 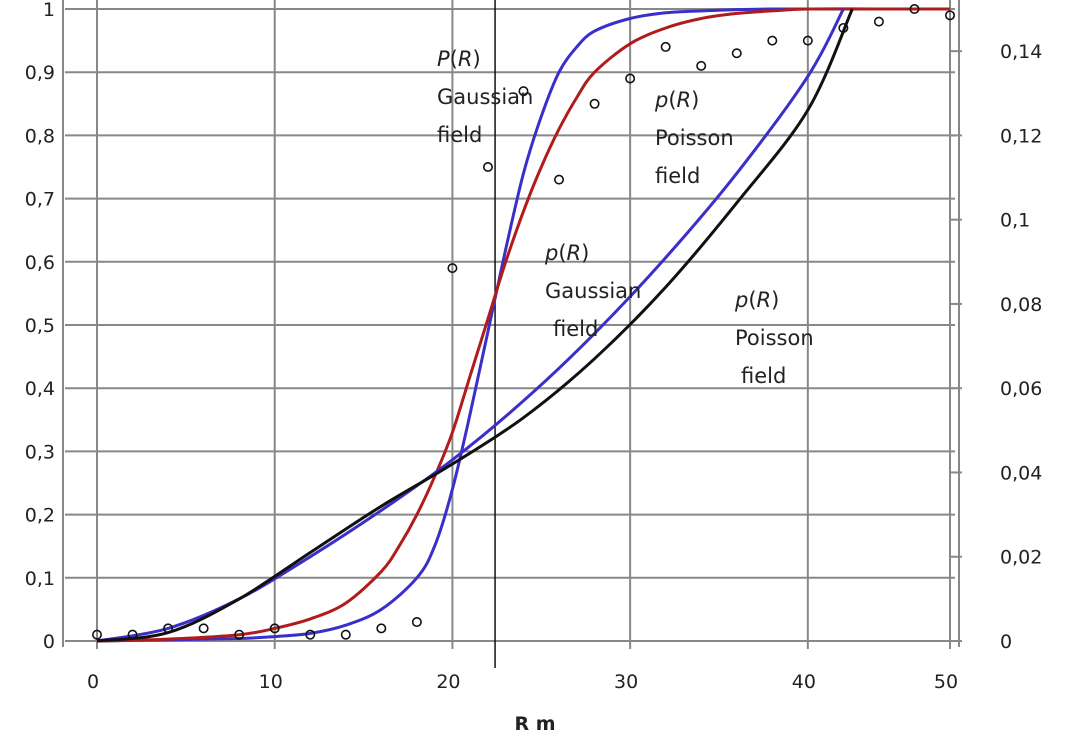 I want to click on x-tick-label: 10, so click(x=271, y=682).